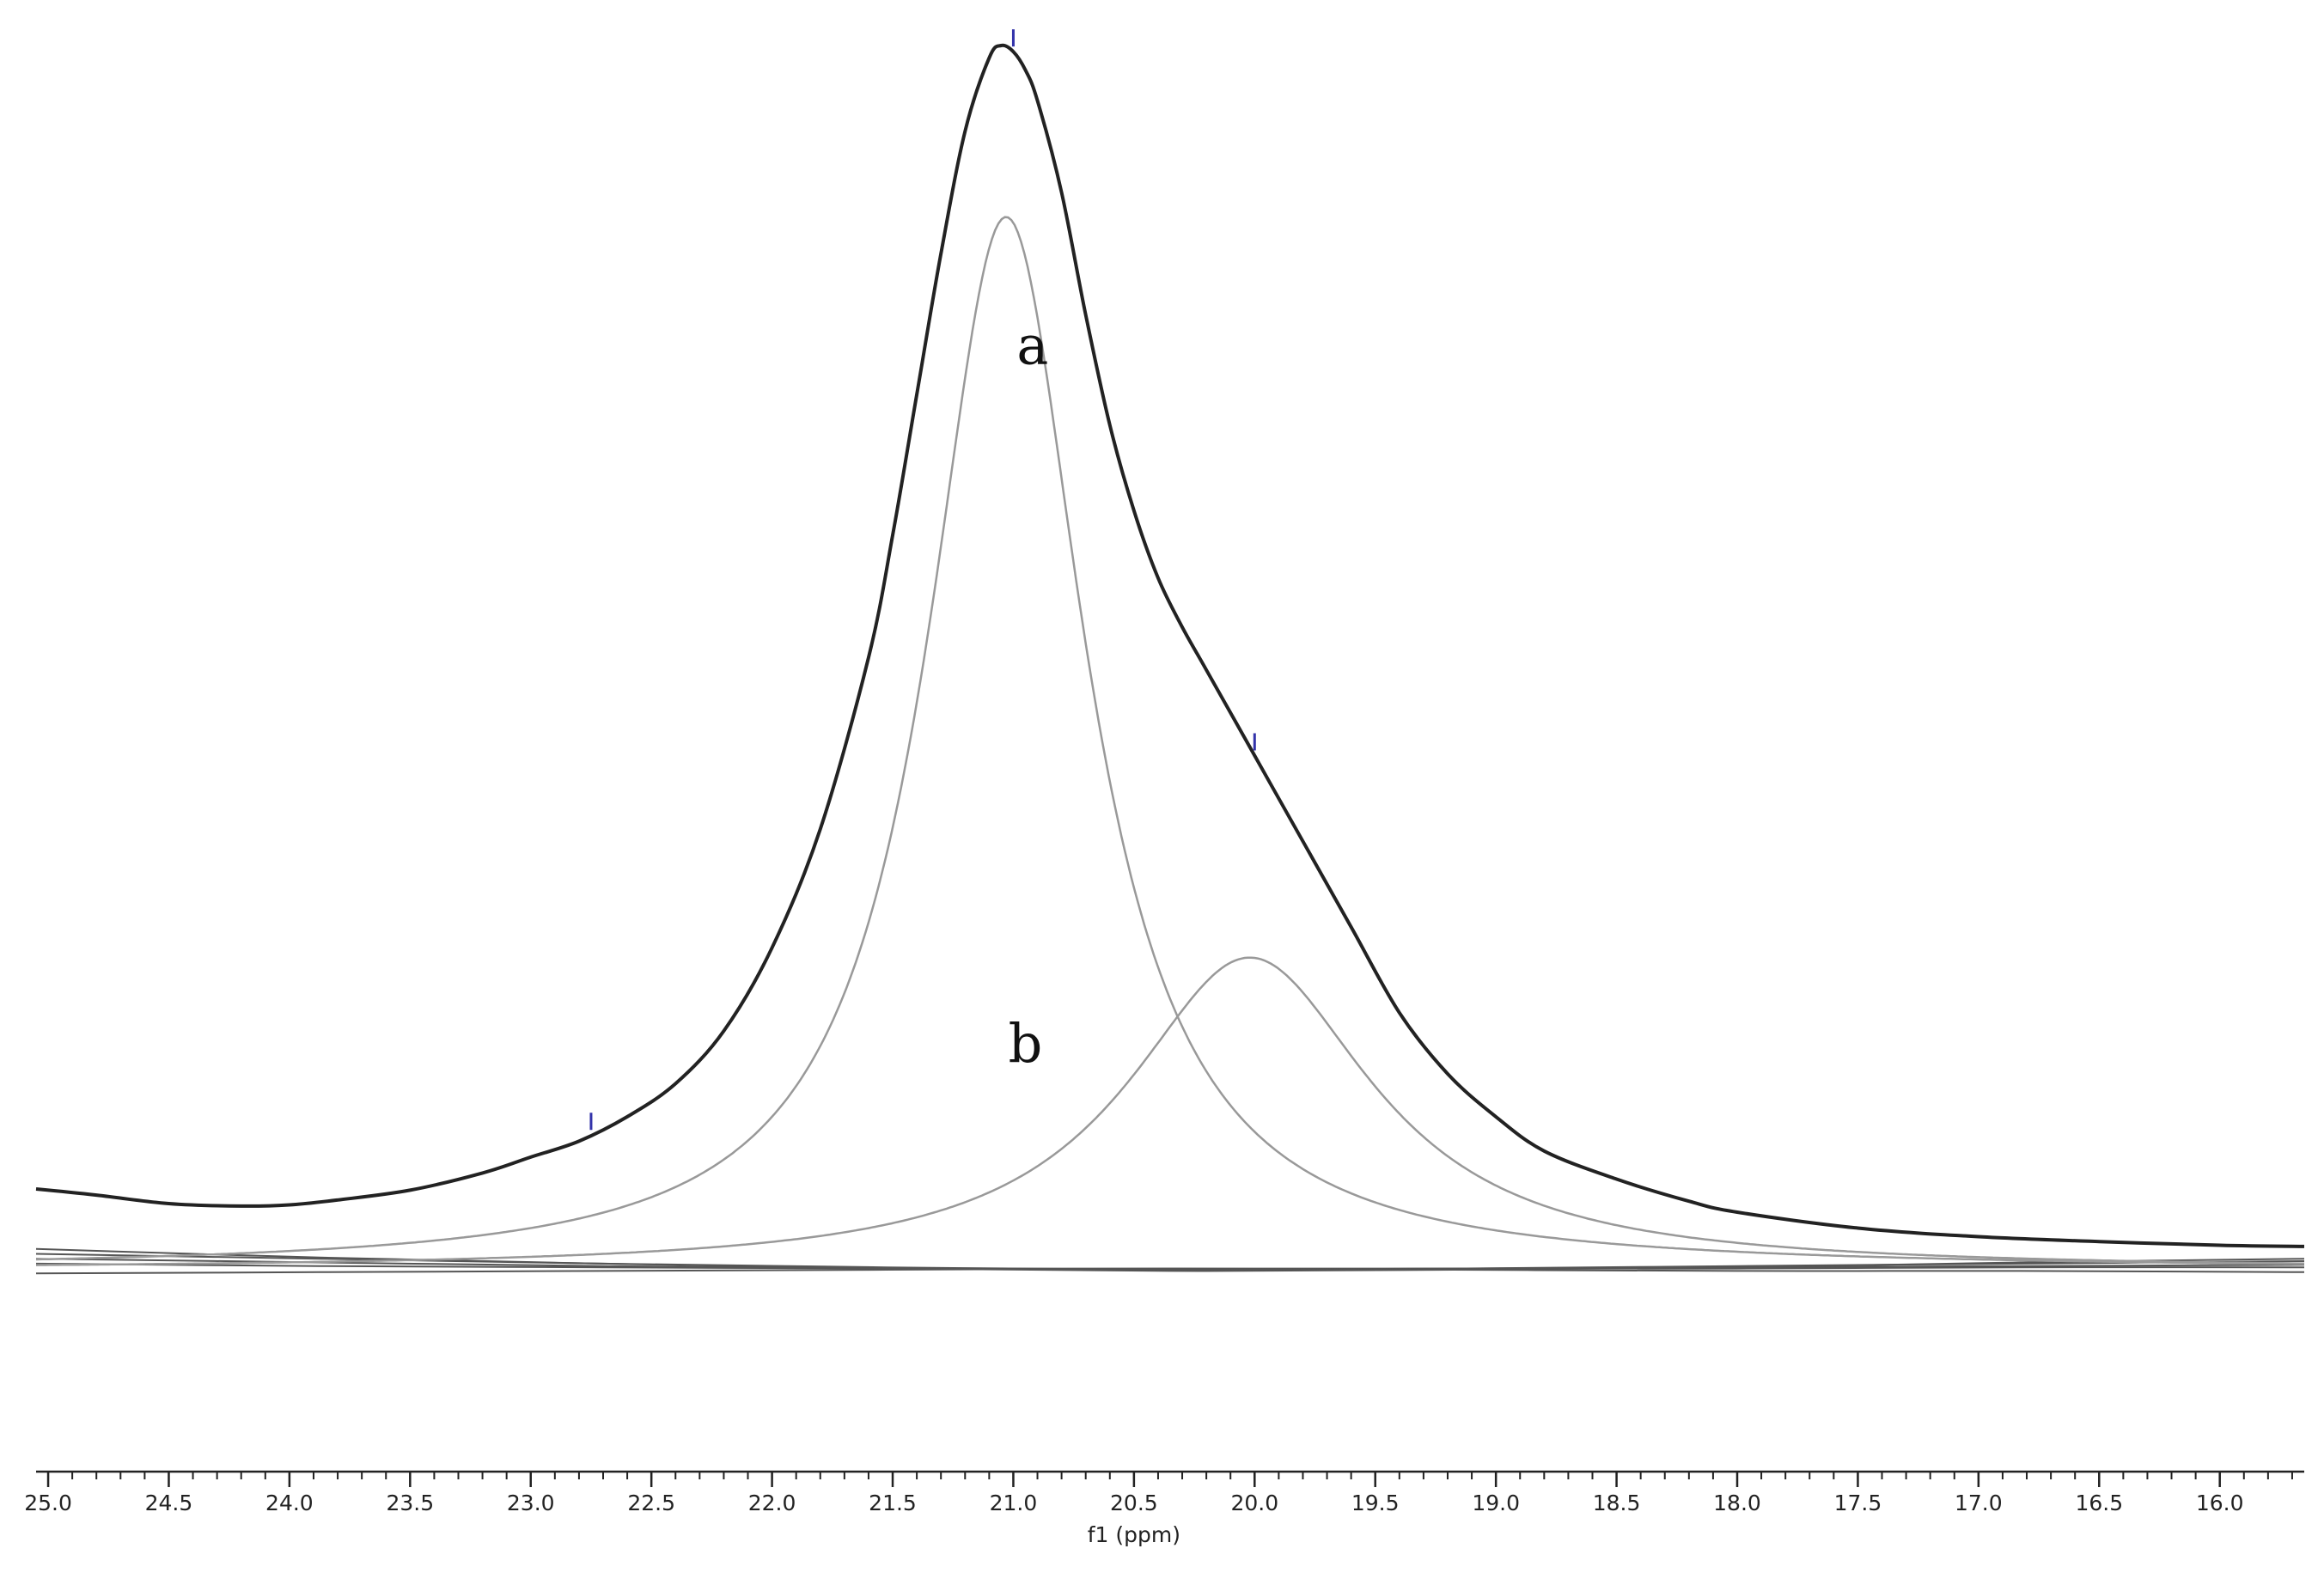 The image size is (2324, 1573). I want to click on x-tick-label: 21.0, so click(1014, 1503).